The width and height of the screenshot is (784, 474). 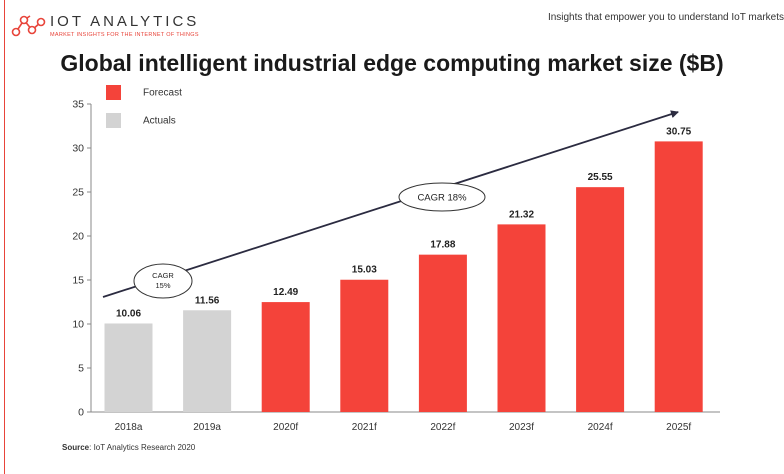 I want to click on y-tick-label: 0, so click(x=81, y=413).